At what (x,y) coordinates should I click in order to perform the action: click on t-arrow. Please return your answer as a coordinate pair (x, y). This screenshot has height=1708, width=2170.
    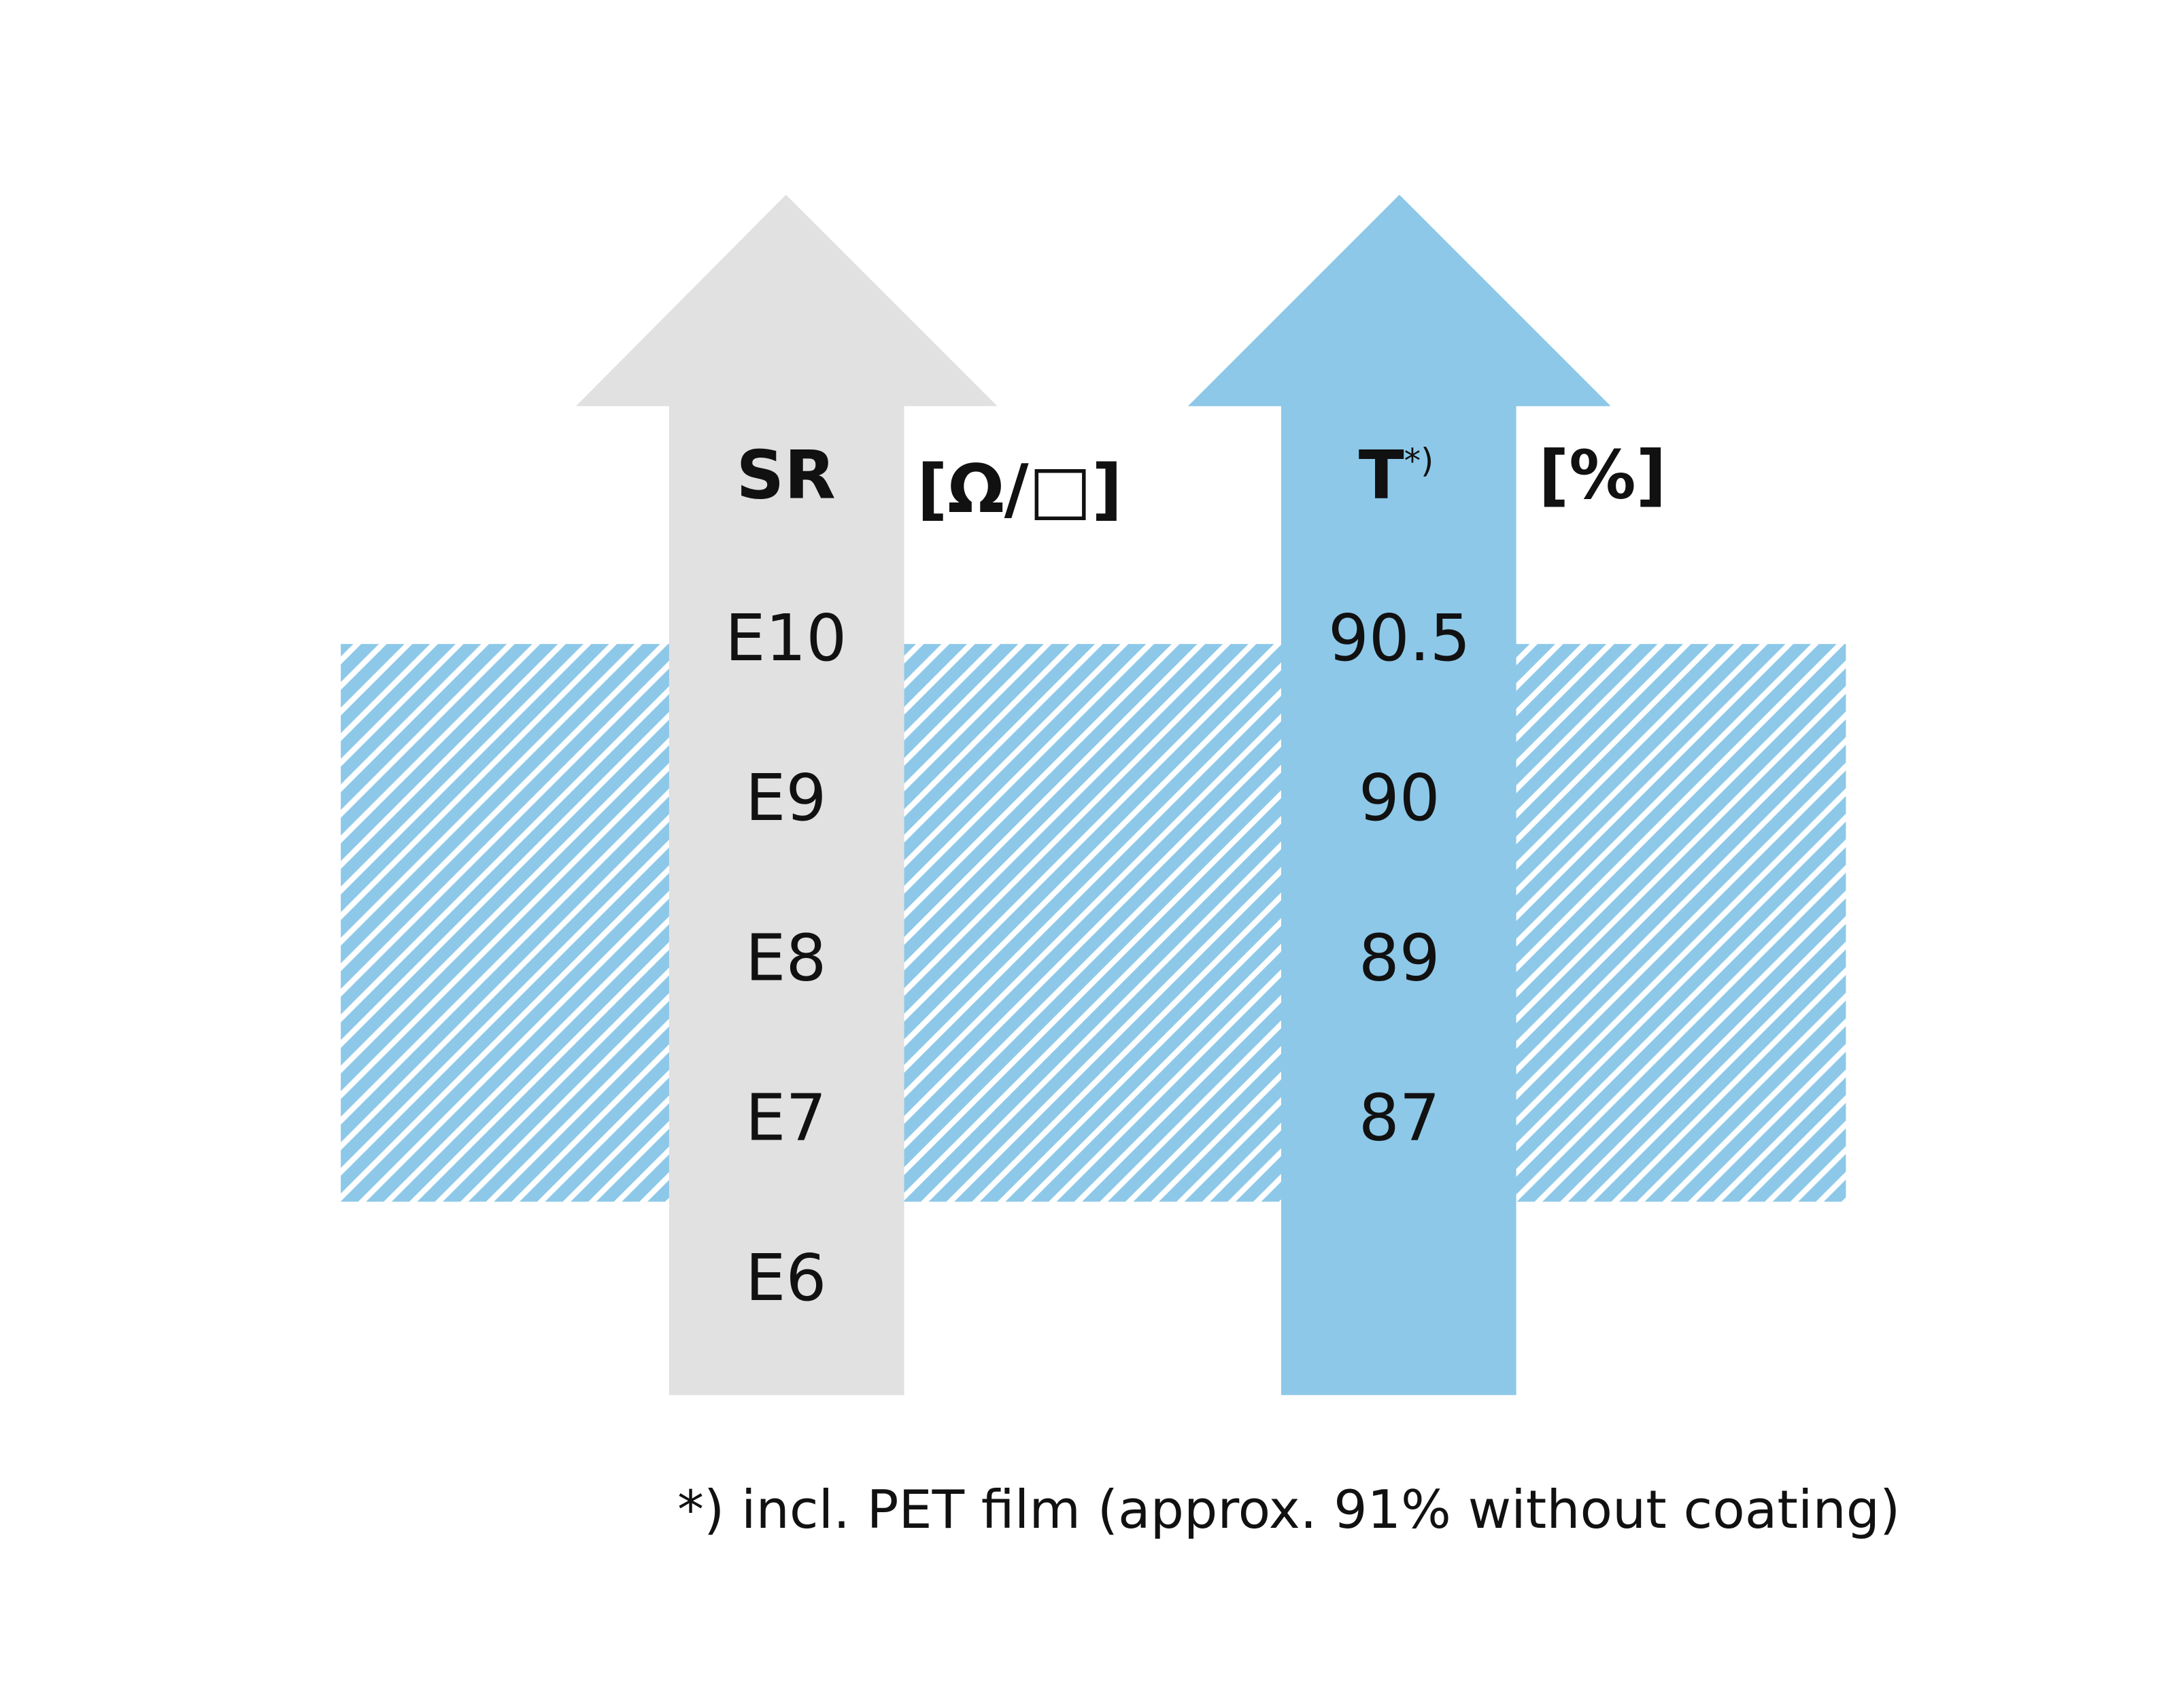
    Looking at the image, I should click on (1399, 795).